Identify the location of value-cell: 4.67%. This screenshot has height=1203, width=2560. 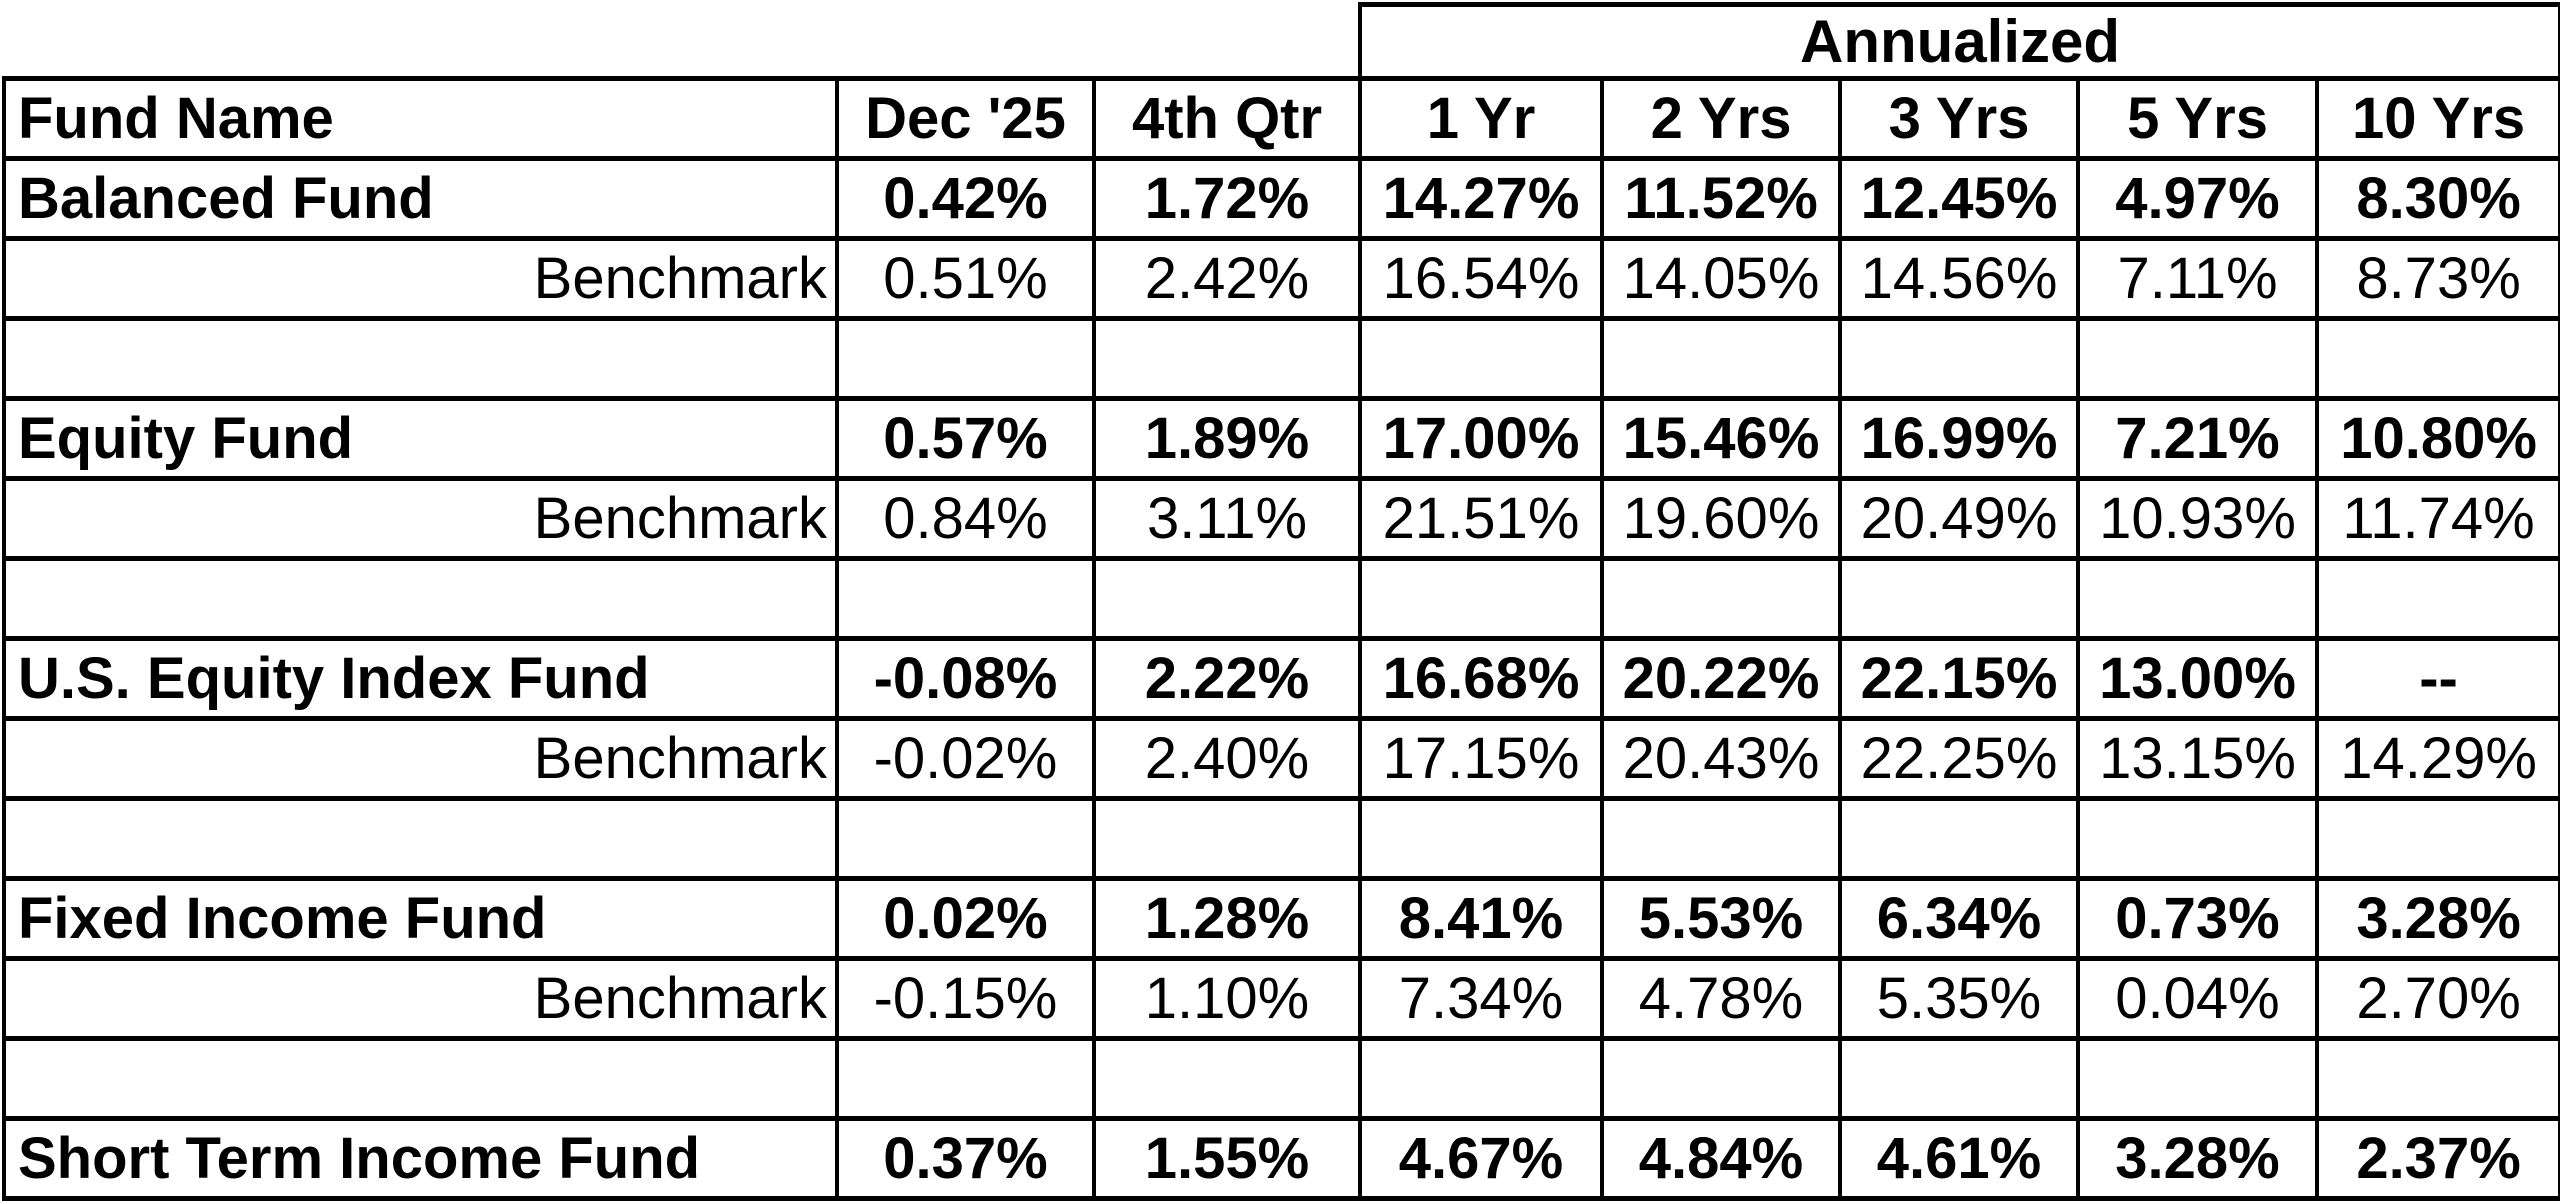
(1481, 1158).